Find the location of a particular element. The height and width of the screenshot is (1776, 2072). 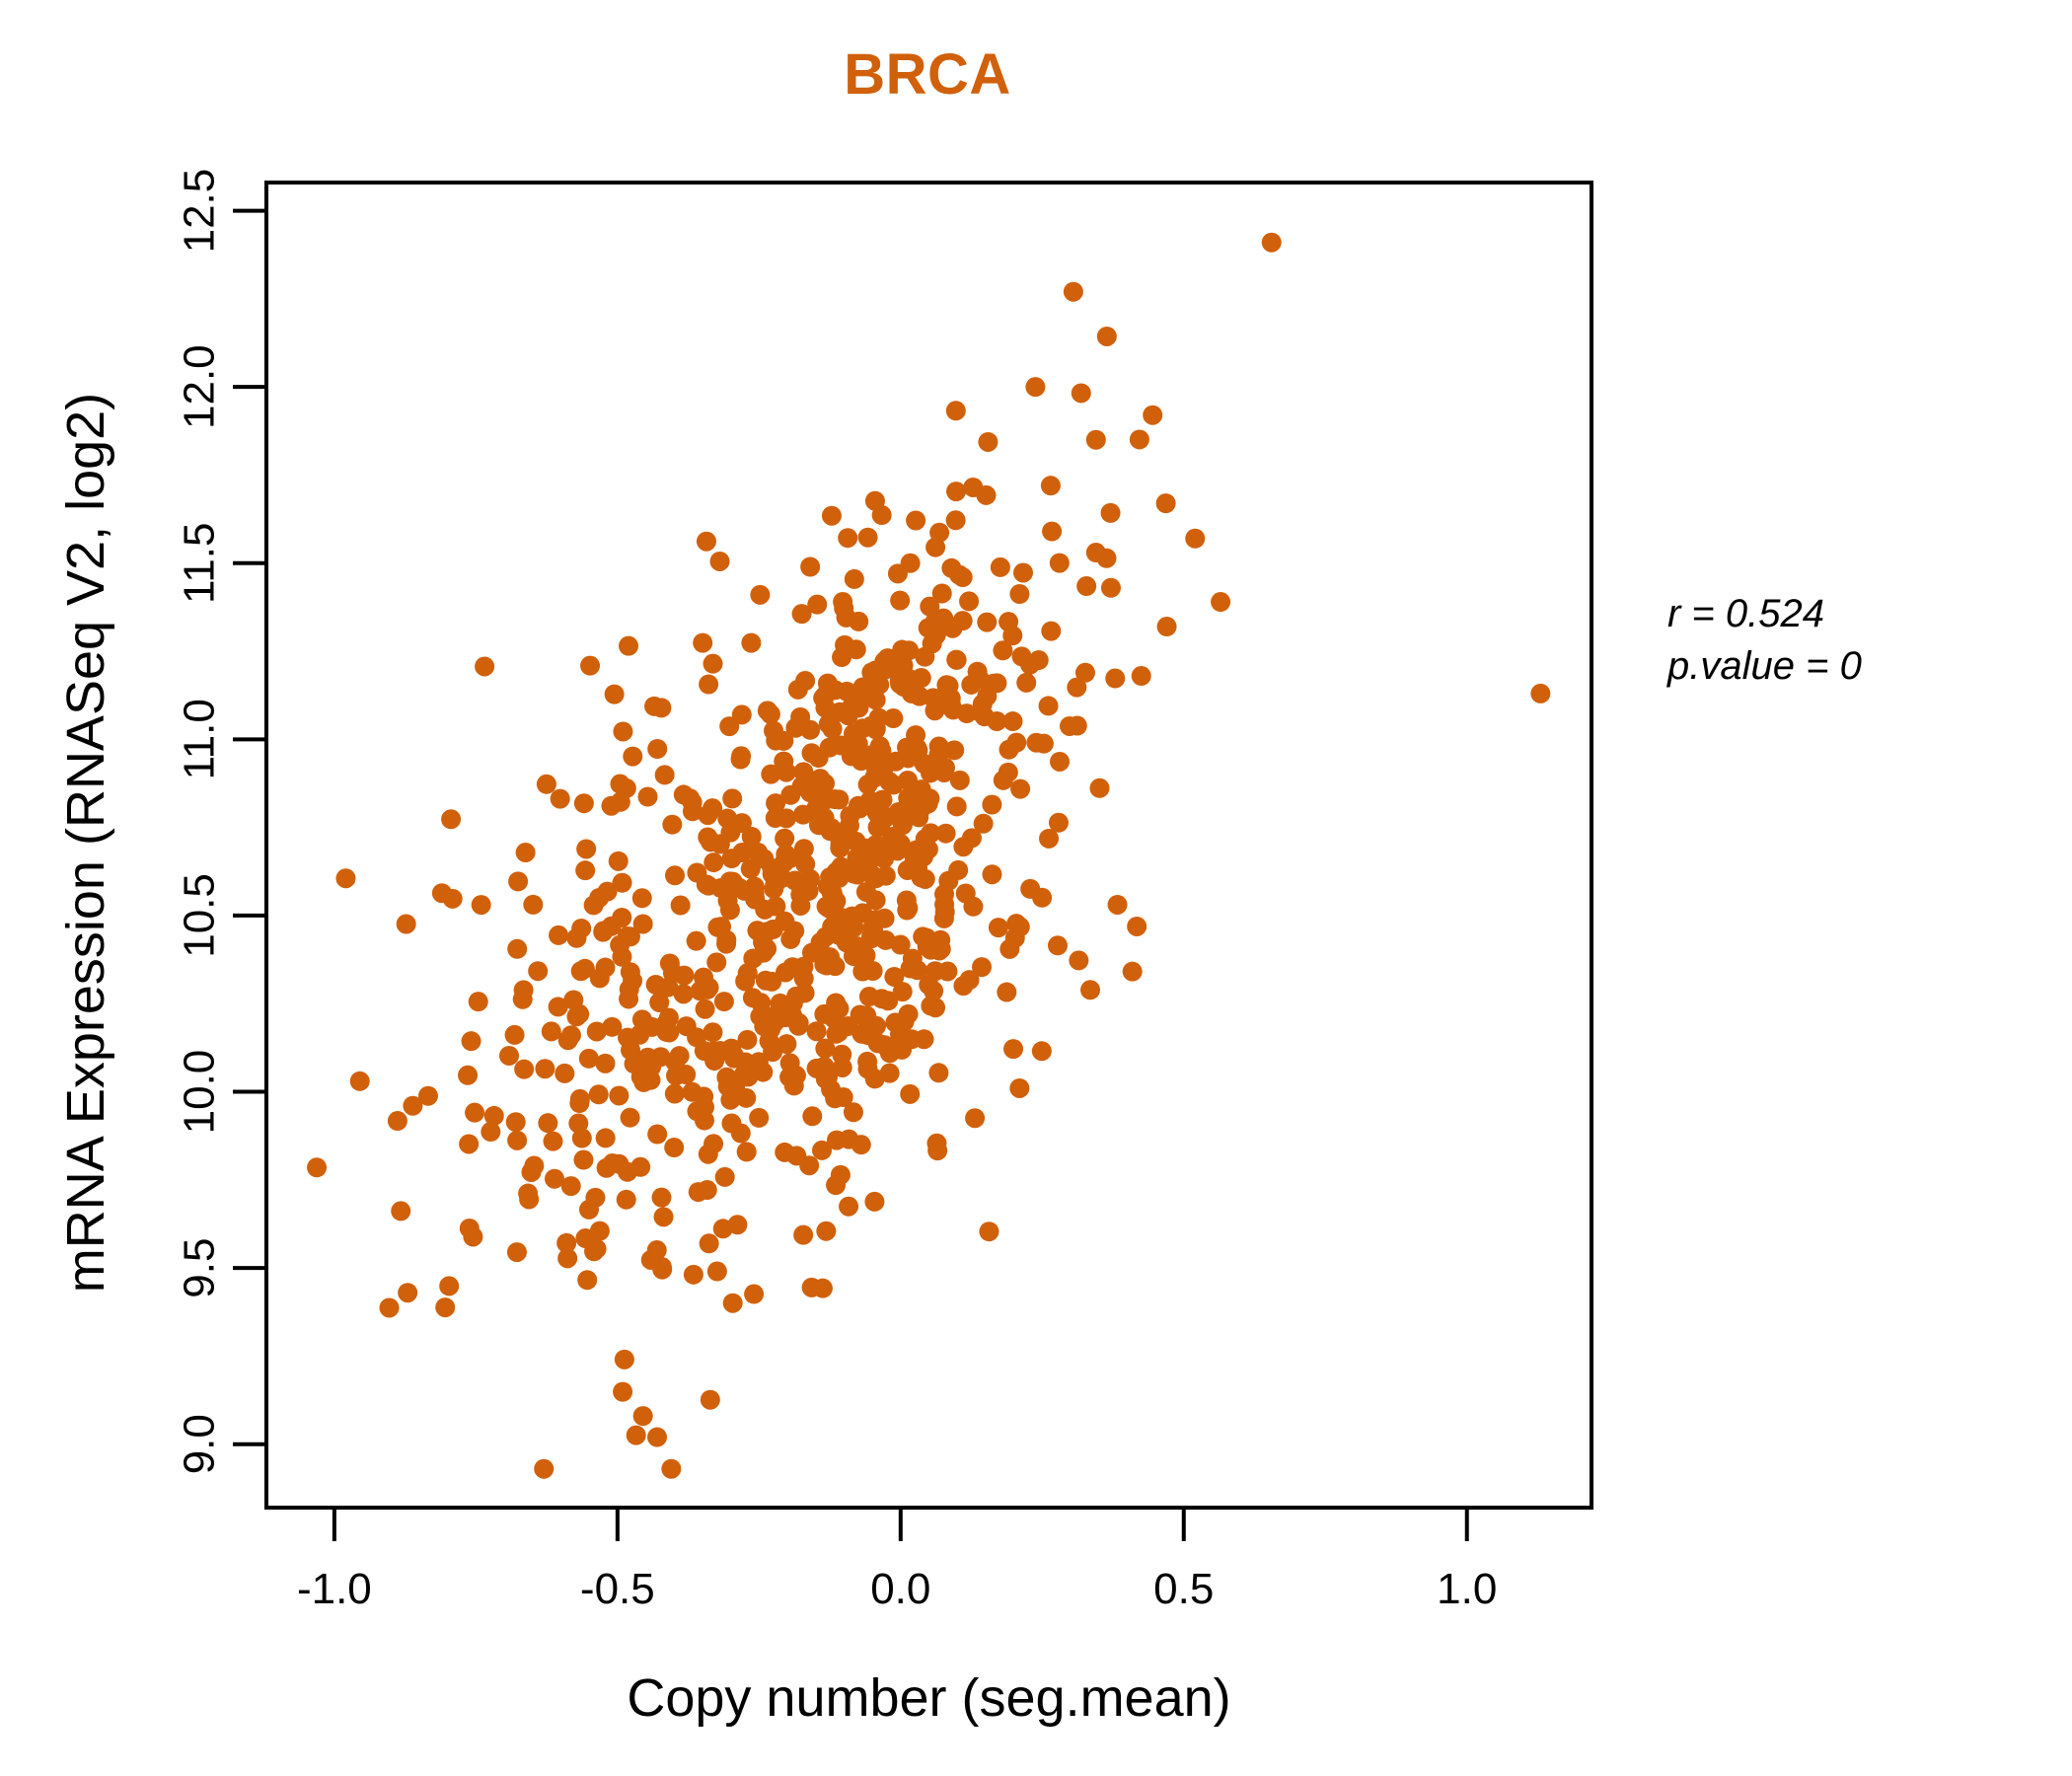

y-tick-label: 11.5 is located at coordinates (200, 563).